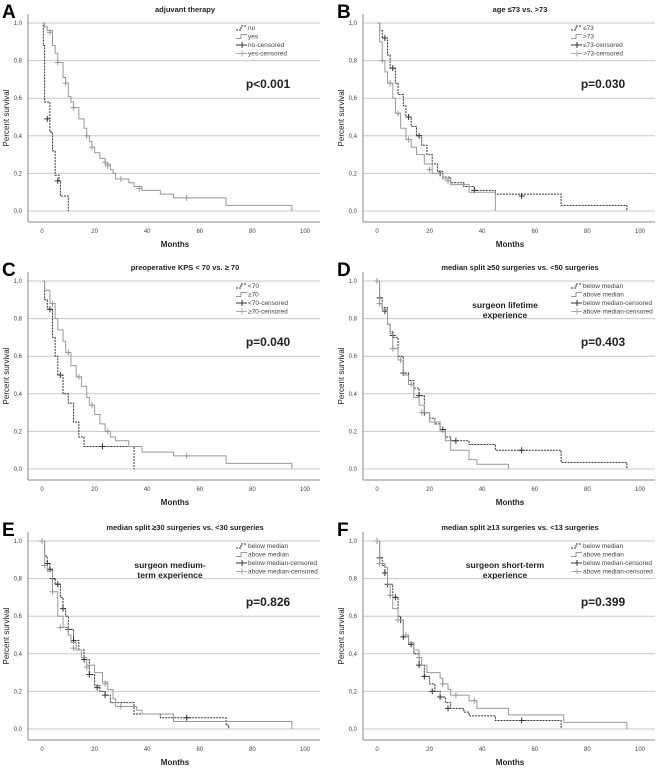  What do you see at coordinates (253, 37) in the screenshot?
I see `legend-label: yes` at bounding box center [253, 37].